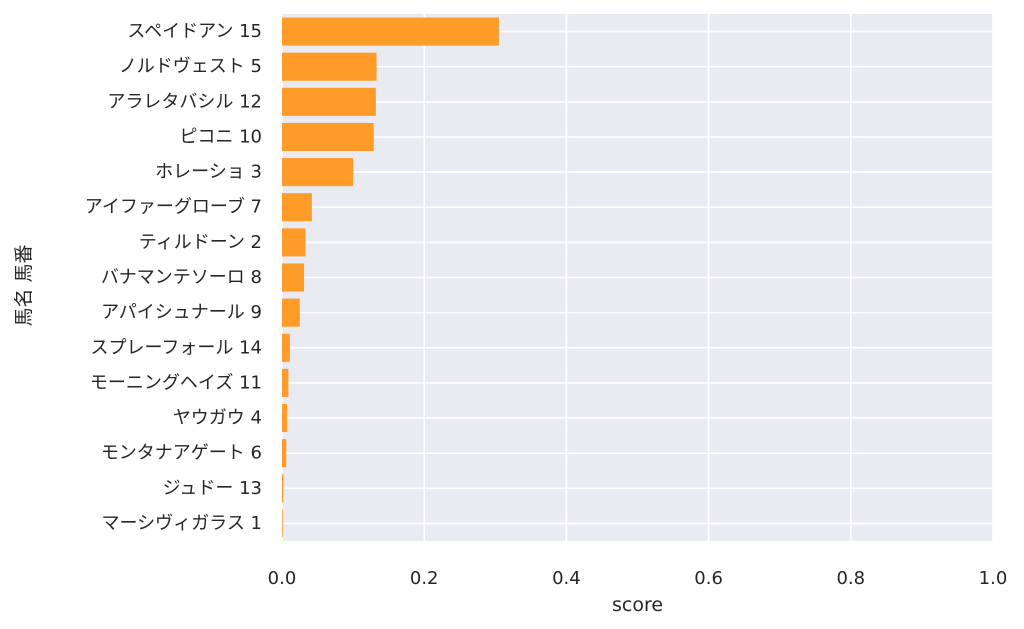 Image resolution: width=1024 pixels, height=629 pixels. I want to click on category-label-10: モーニングヘイズ 11, so click(176, 382).